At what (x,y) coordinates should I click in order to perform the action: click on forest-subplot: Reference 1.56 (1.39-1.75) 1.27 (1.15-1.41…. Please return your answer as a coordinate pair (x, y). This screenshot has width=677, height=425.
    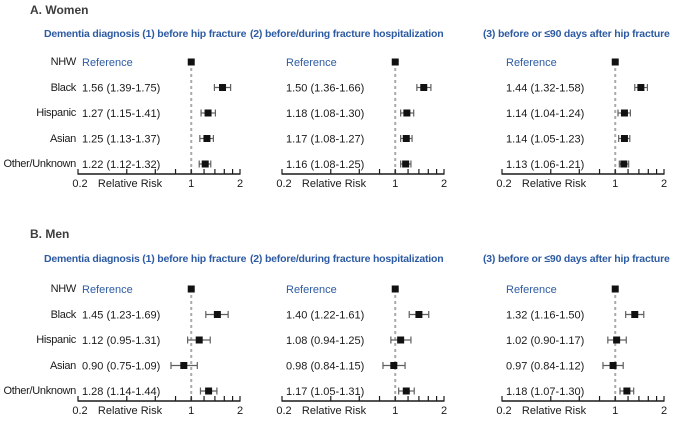
    Looking at the image, I should click on (157, 123).